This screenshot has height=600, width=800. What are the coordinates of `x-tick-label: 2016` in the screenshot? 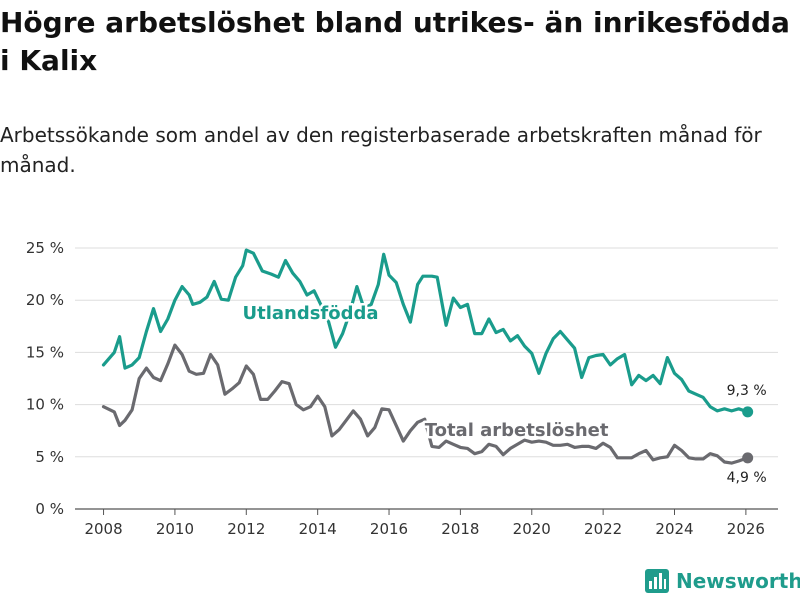 It's located at (389, 529).